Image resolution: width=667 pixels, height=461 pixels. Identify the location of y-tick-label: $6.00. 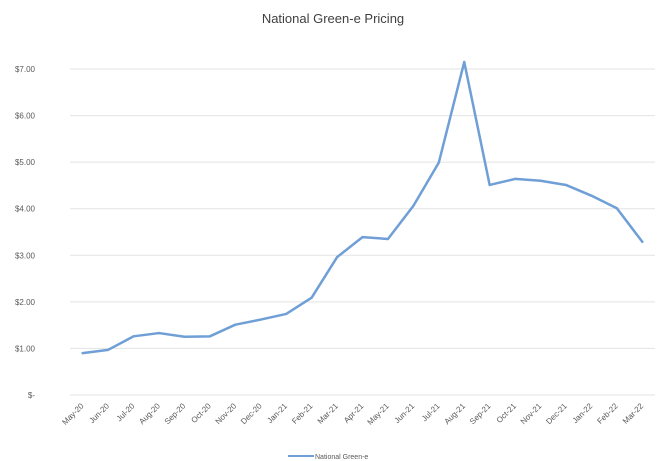
(25, 116).